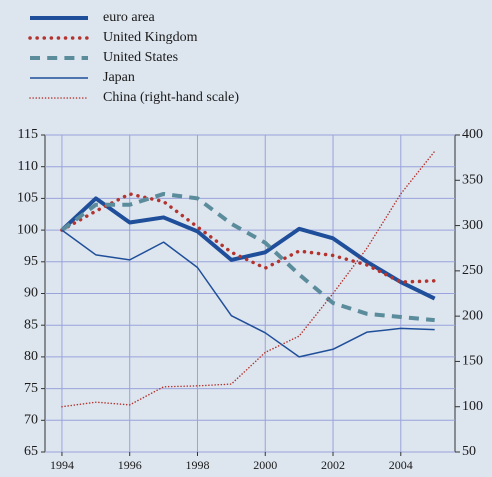 The image size is (492, 477). What do you see at coordinates (31, 324) in the screenshot?
I see `y-tick-label: 85` at bounding box center [31, 324].